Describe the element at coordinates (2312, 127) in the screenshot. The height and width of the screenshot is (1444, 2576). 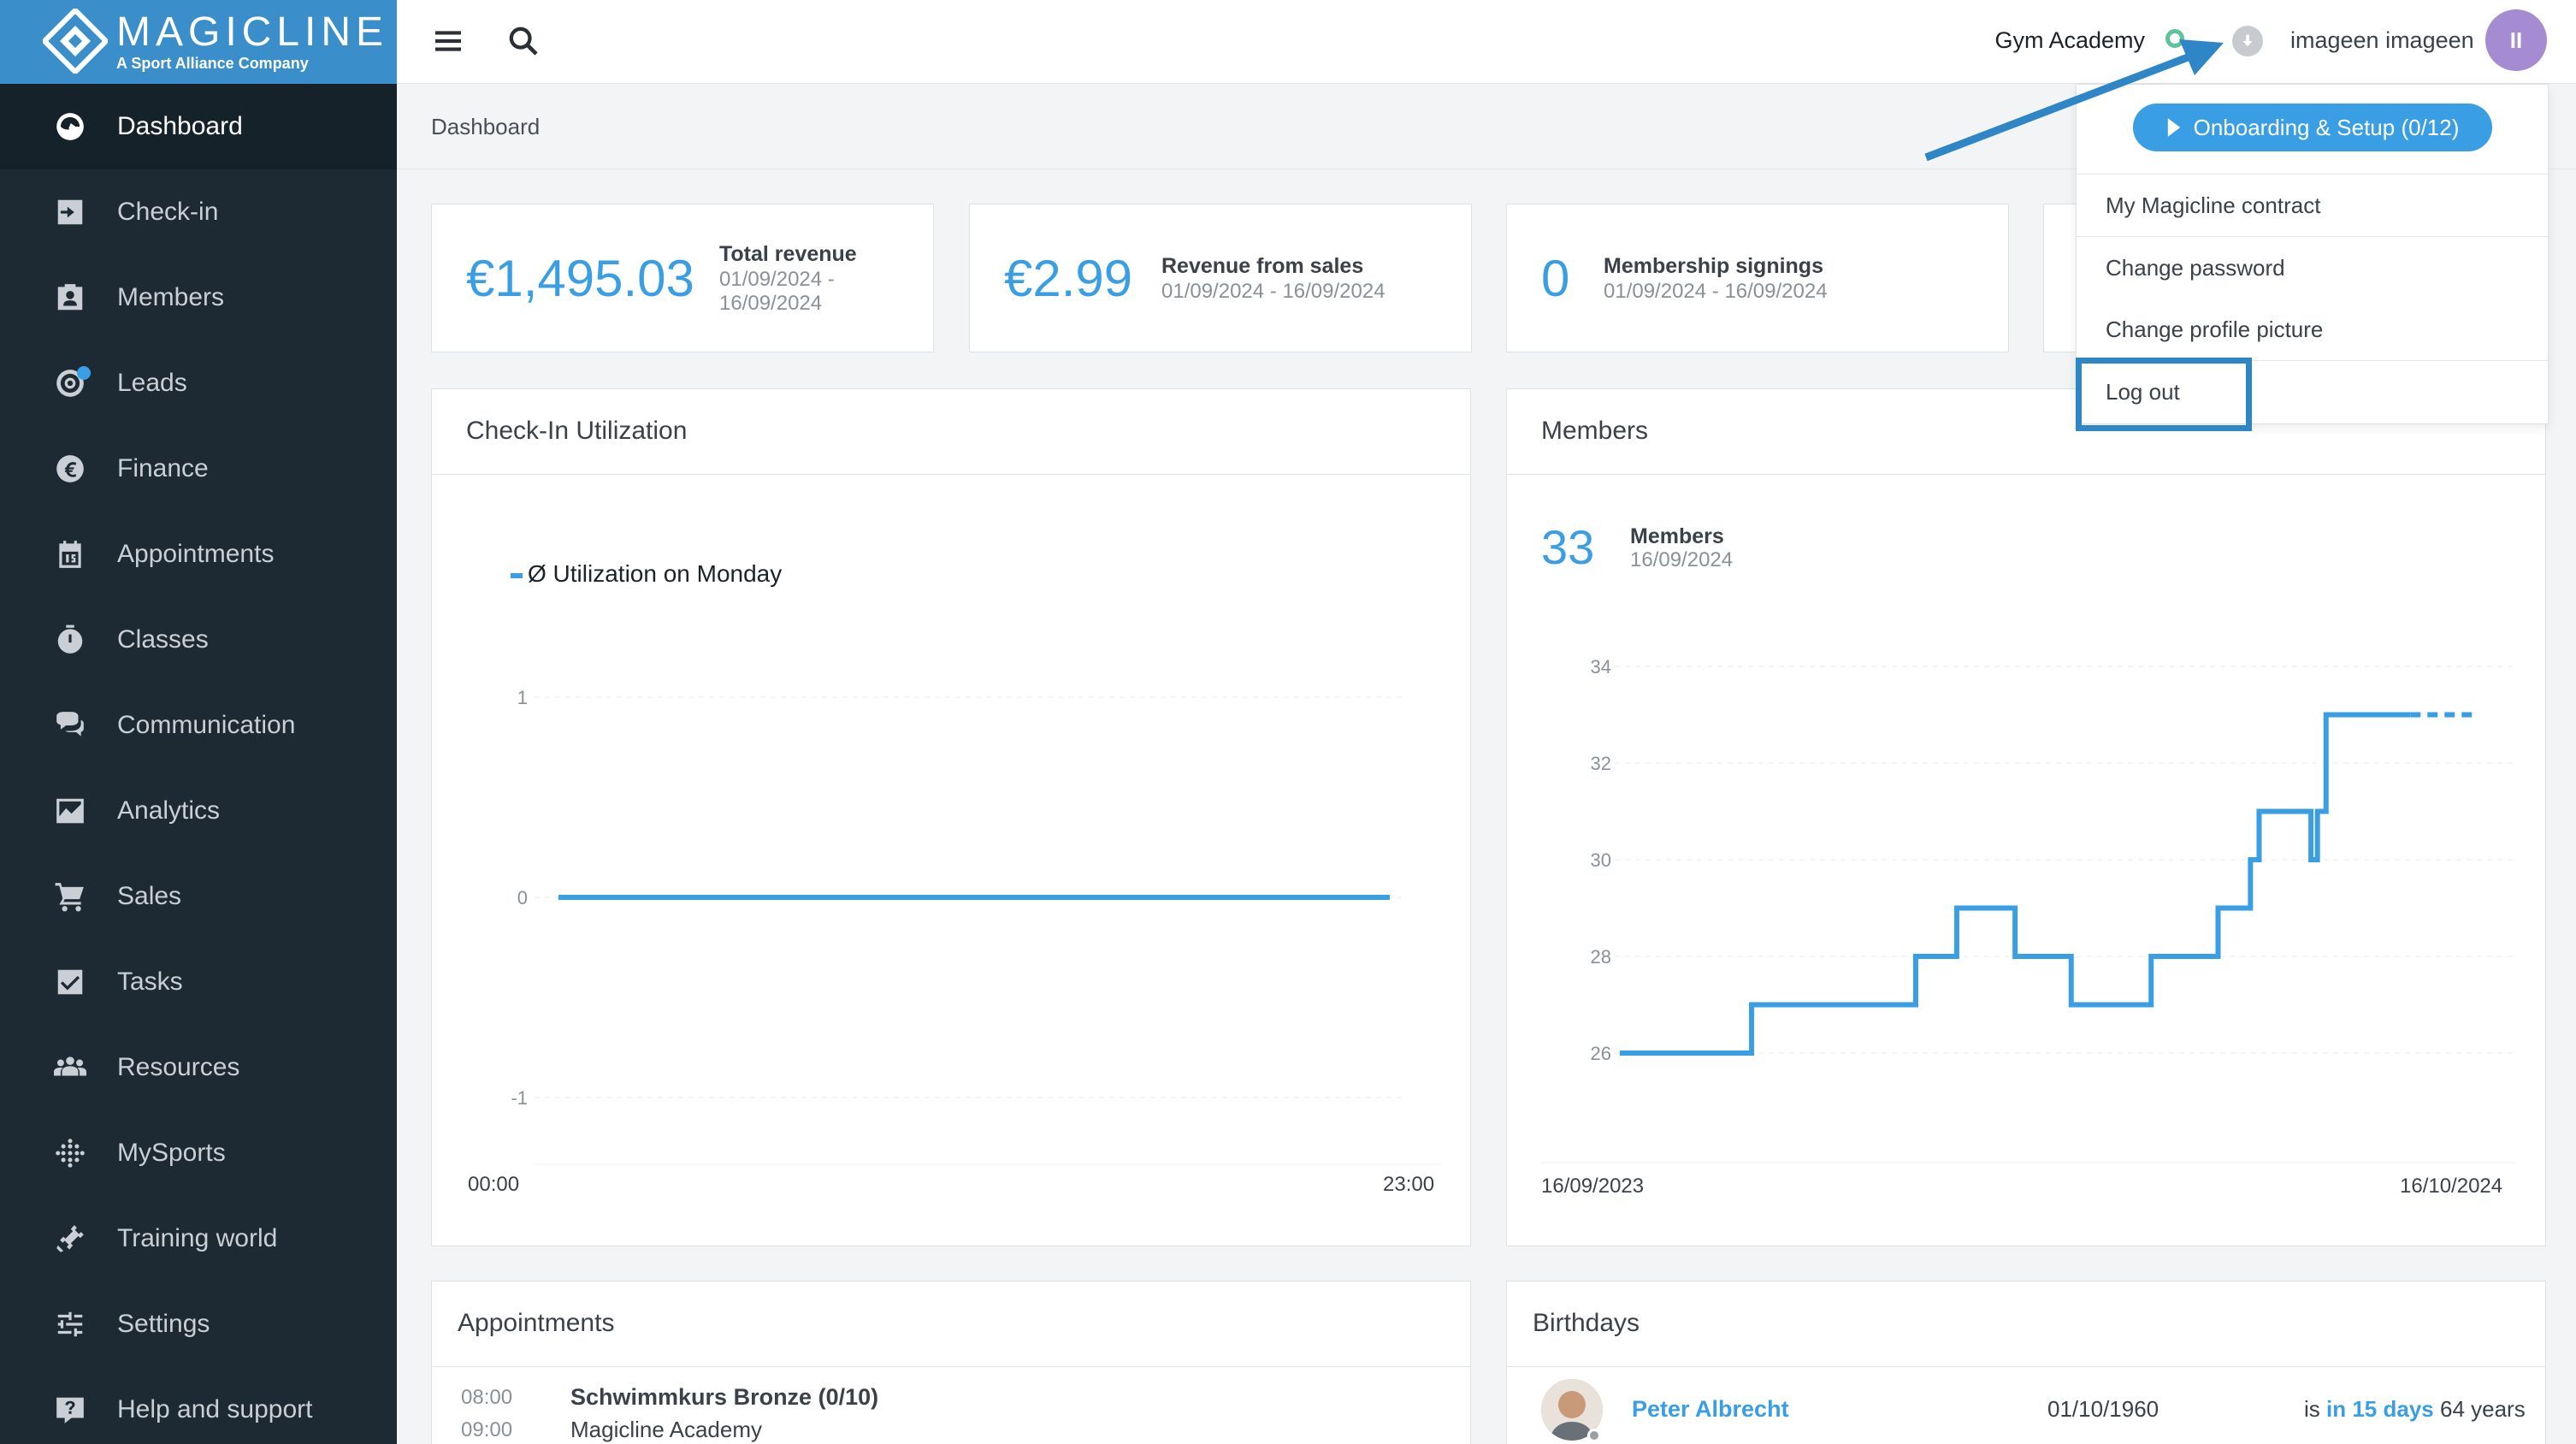
I see `onboarding-setup-button: Onboarding & Setup (0/12)` at that location.